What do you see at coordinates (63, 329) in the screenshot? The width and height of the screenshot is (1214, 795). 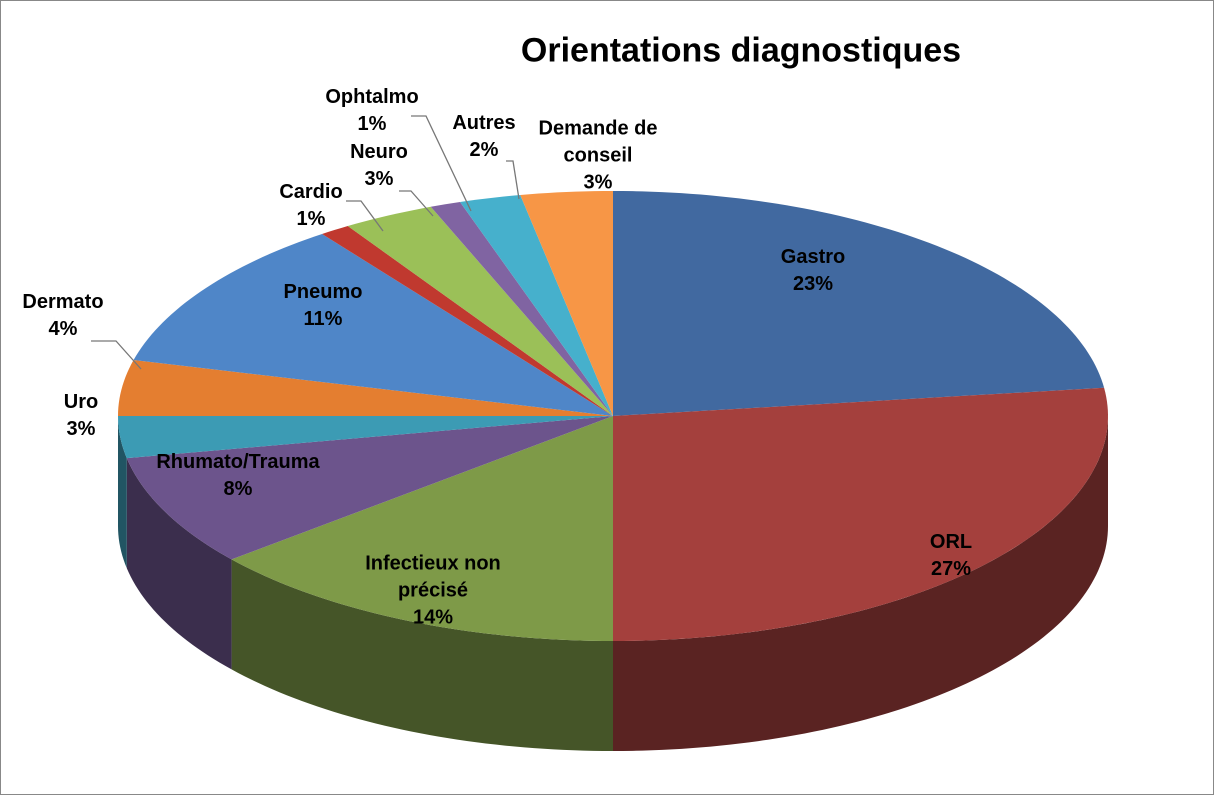 I see `value-label: 4%` at bounding box center [63, 329].